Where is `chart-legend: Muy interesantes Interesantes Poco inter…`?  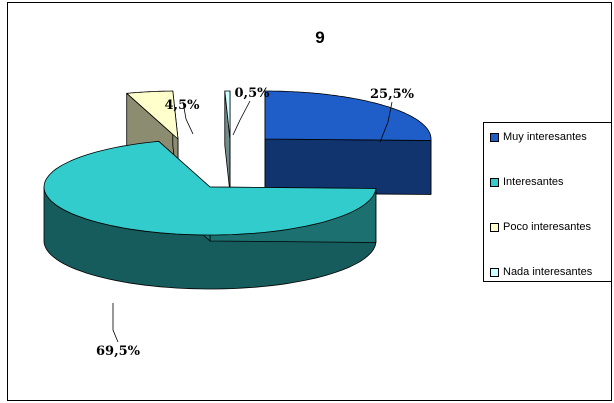
chart-legend: Muy interesantes Interesantes Poco inter… is located at coordinates (547, 202).